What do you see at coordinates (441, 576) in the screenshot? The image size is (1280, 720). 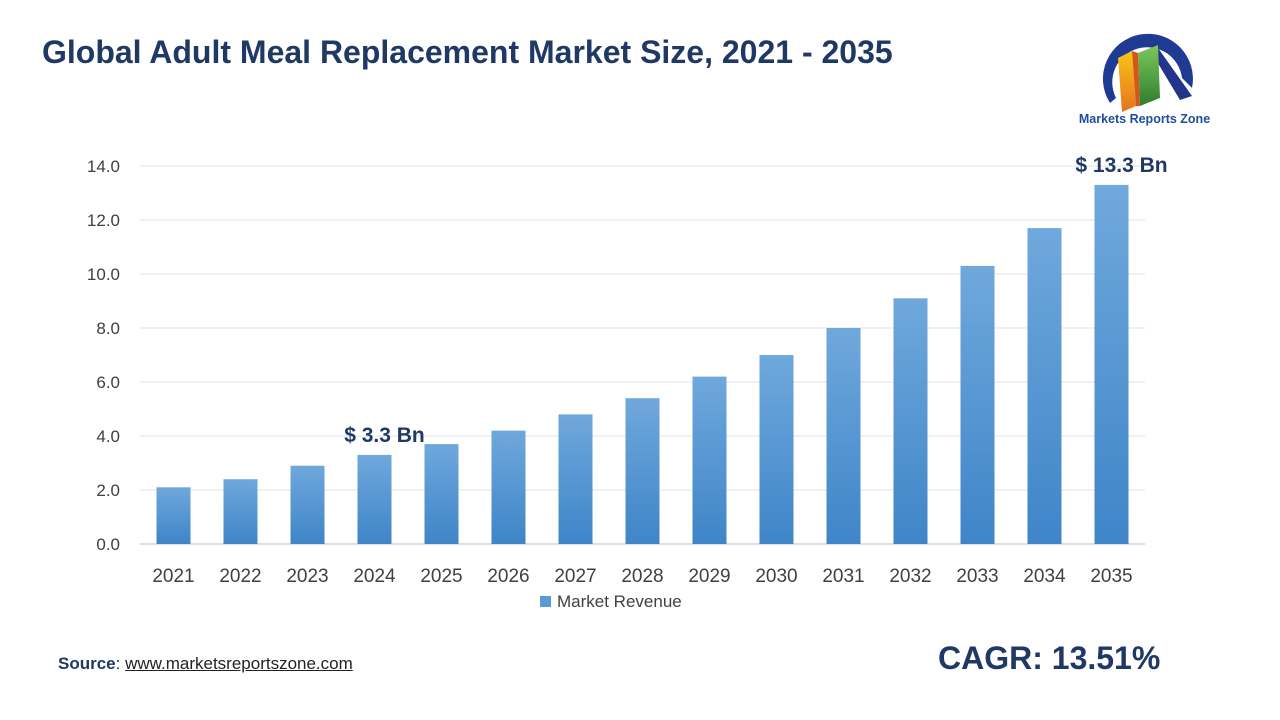 I see `x-tick-label: 2025` at bounding box center [441, 576].